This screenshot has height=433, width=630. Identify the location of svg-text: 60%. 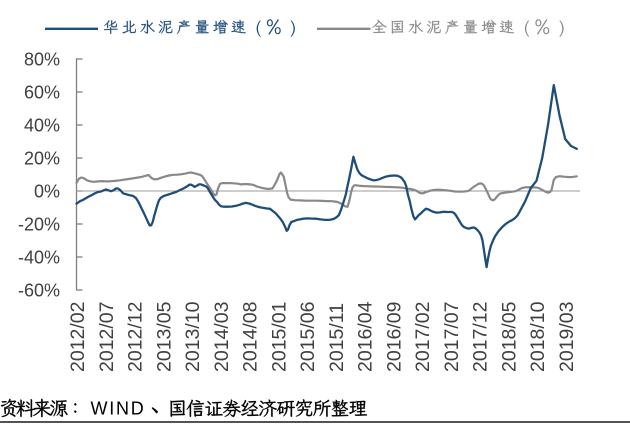
(42, 92).